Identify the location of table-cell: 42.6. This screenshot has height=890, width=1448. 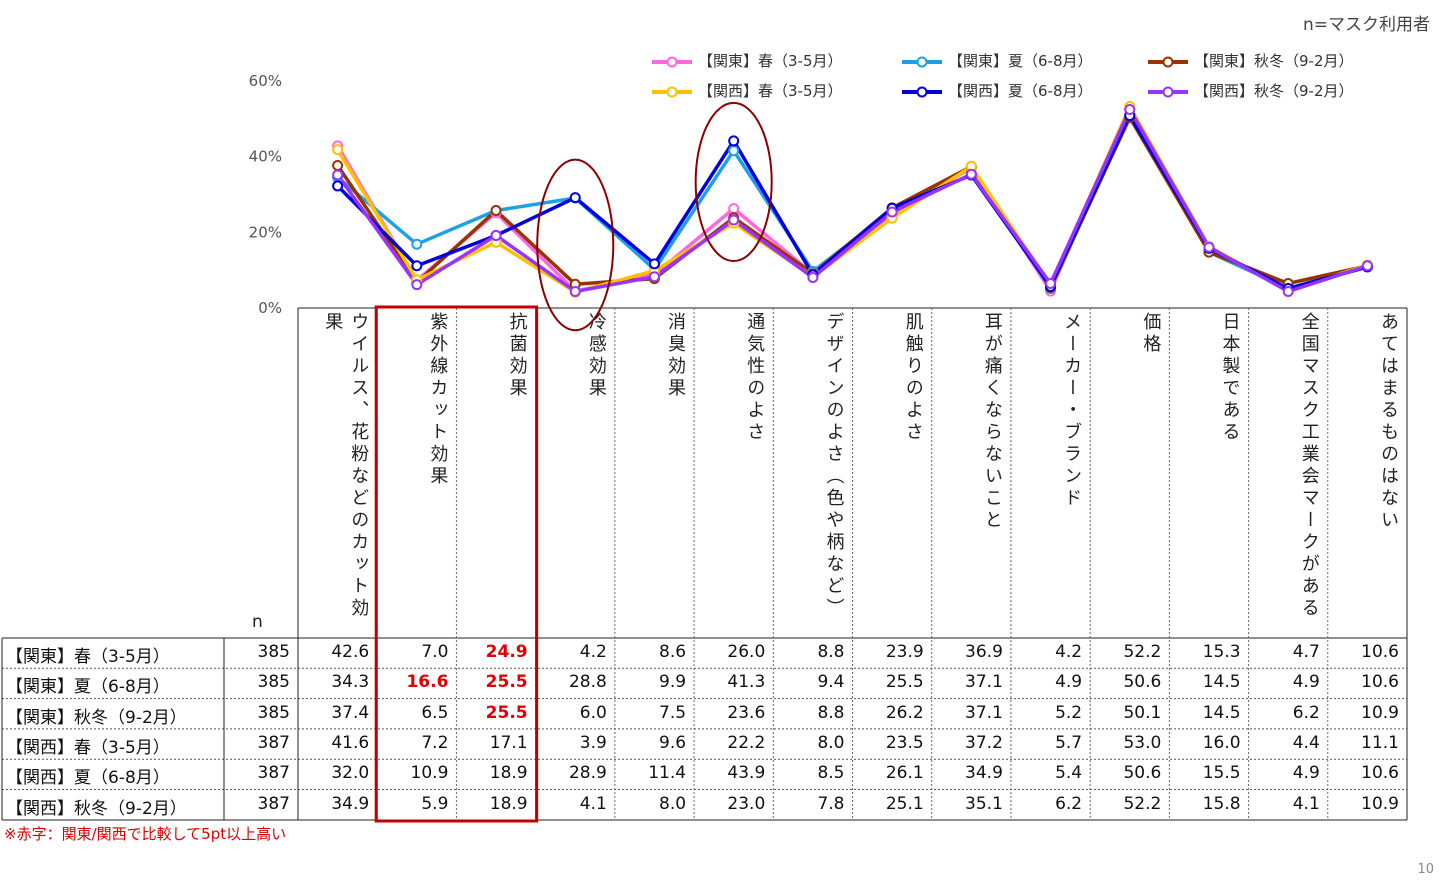
(350, 652).